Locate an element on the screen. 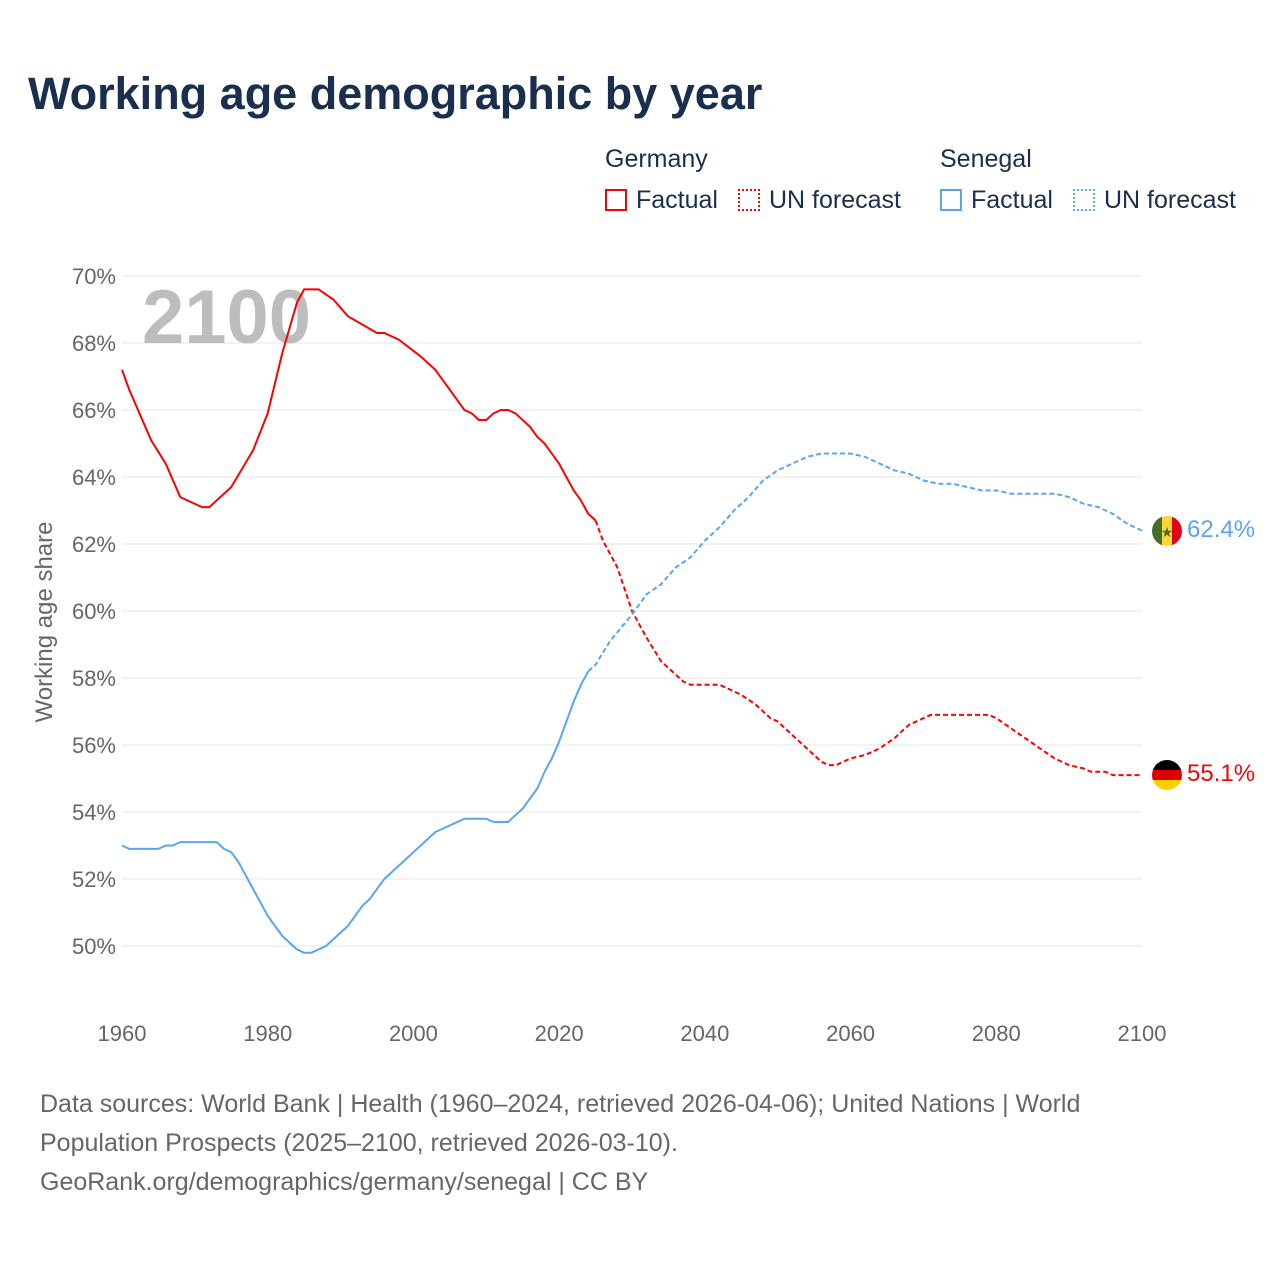 This screenshot has width=1280, height=1280. x-tick-label: 2020 is located at coordinates (559, 1033).